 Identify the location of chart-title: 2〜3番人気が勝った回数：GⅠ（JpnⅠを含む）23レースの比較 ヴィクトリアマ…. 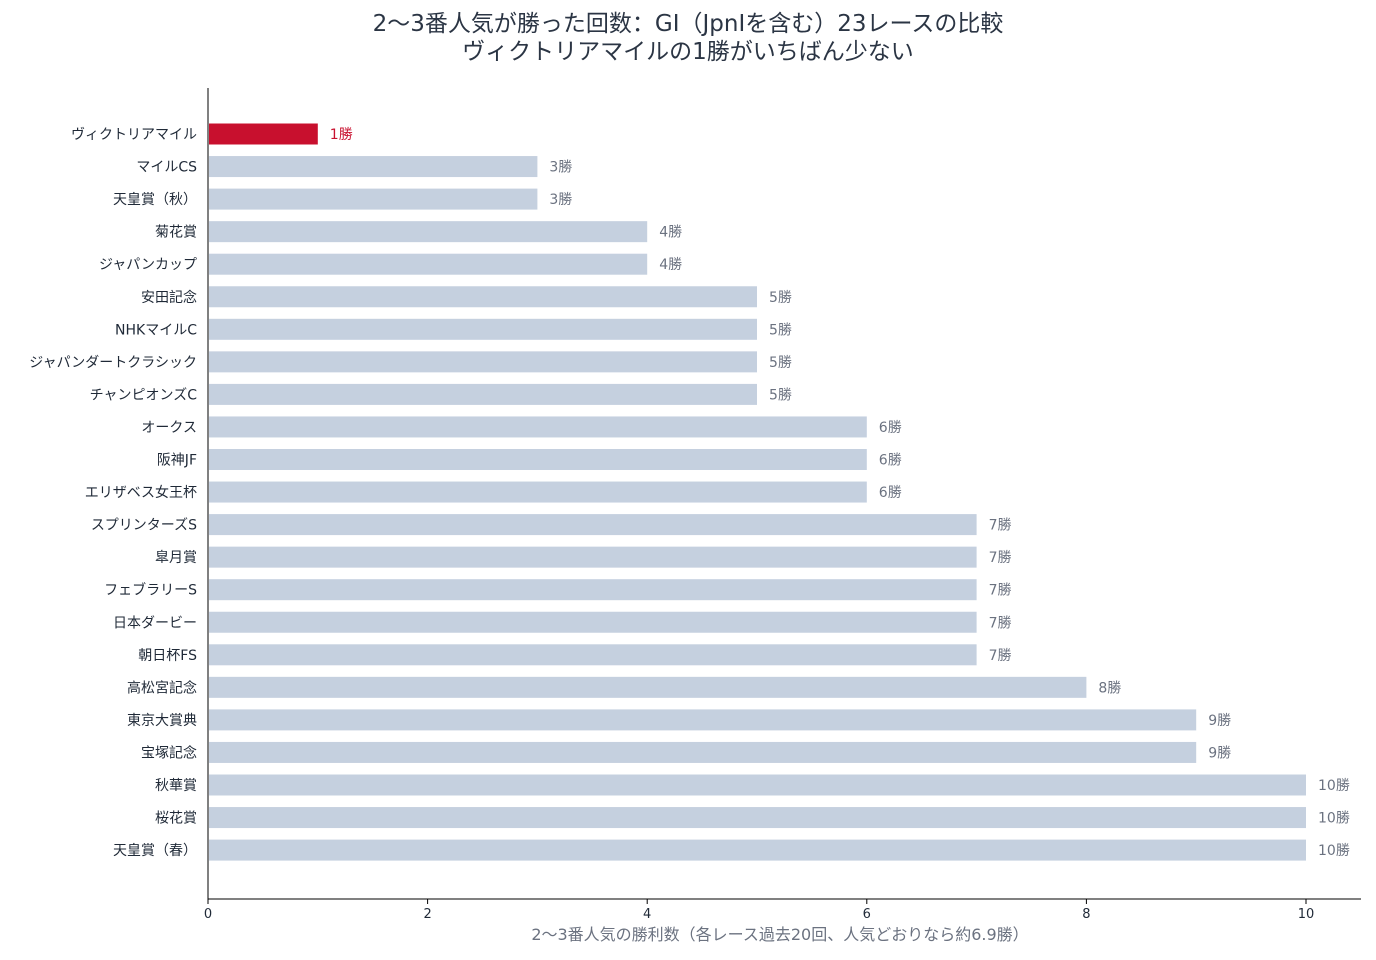
(688, 38).